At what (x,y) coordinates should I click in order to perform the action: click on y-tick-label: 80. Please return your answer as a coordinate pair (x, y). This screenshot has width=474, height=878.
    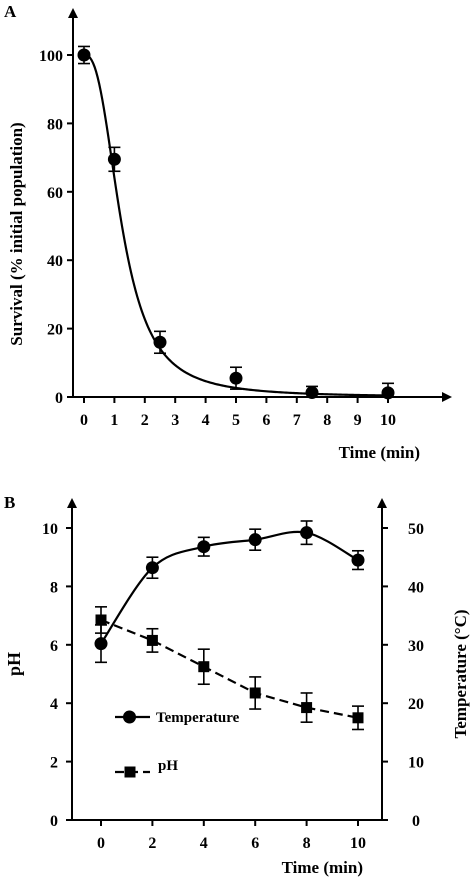
    Looking at the image, I should click on (55, 124).